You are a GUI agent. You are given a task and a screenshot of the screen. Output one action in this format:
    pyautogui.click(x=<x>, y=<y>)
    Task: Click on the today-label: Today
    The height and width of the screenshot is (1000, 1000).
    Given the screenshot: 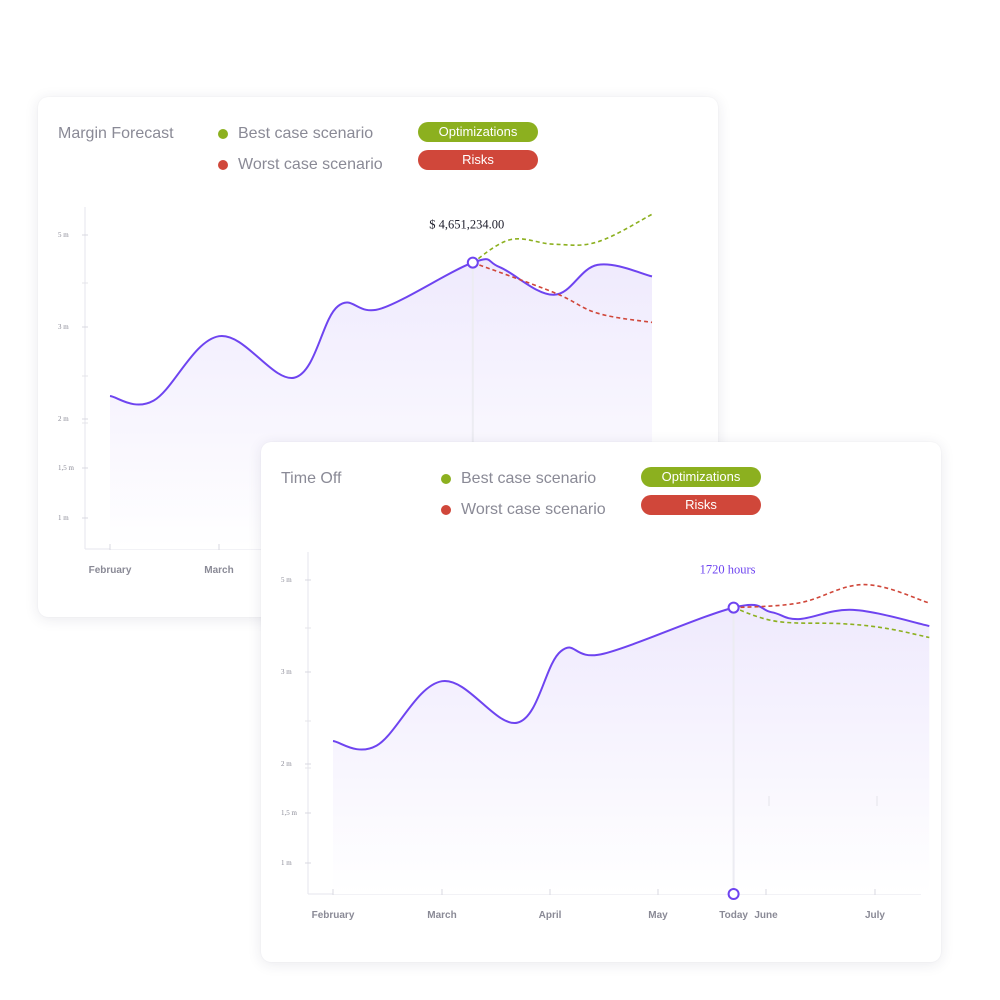 What is the action you would take?
    pyautogui.click(x=733, y=915)
    